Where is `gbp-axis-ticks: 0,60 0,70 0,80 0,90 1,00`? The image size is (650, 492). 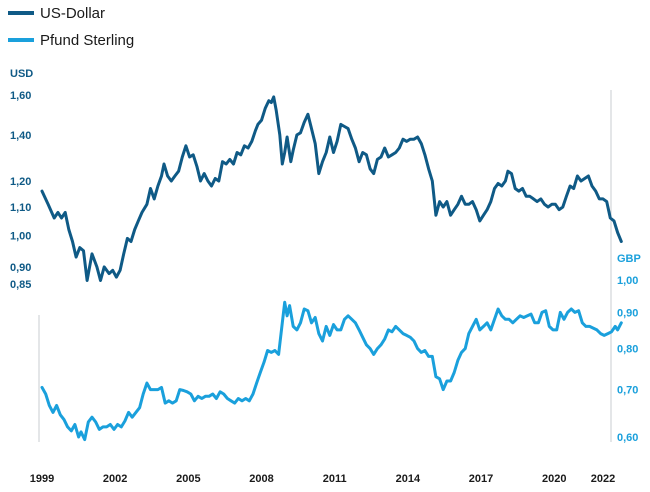
gbp-axis-ticks: 0,60 0,70 0,80 0,90 1,00 is located at coordinates (627, 359).